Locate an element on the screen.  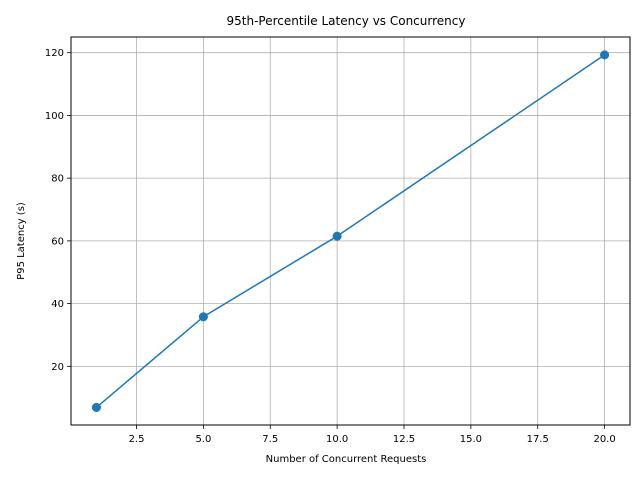
y-axis-ticks: 20 40 60 80 100 120 is located at coordinates (58, 210).